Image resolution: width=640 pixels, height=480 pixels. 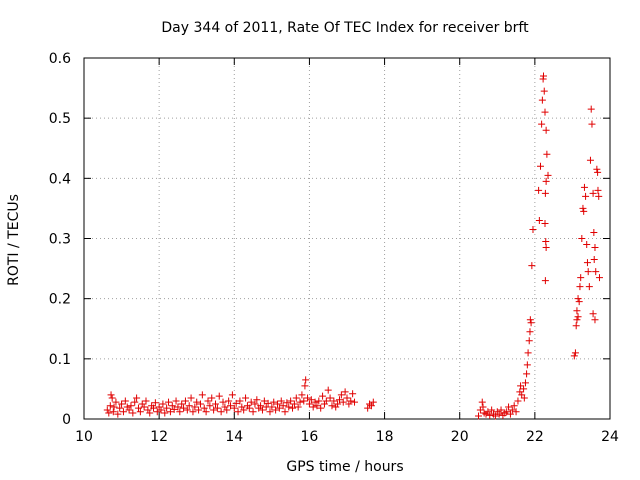 What do you see at coordinates (60, 59) in the screenshot?
I see `y-tick-label: 0.6` at bounding box center [60, 59].